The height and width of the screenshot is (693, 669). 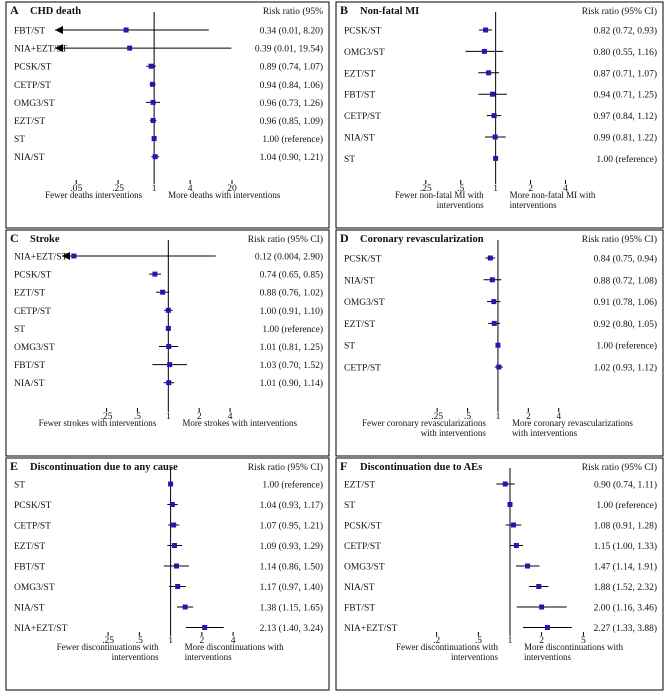 I want to click on right-direction-note: More coronary revascularizations, so click(x=572, y=423).